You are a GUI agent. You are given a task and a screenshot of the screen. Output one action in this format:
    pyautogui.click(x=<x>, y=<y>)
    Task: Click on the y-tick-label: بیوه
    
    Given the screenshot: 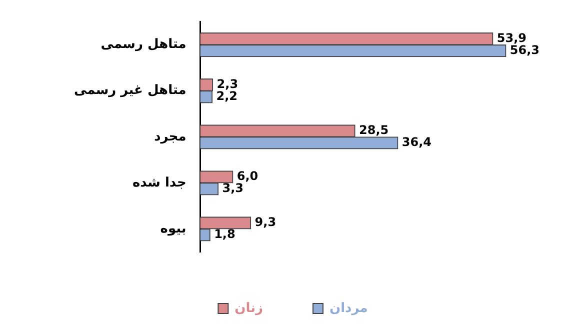 What is the action you would take?
    pyautogui.click(x=173, y=228)
    